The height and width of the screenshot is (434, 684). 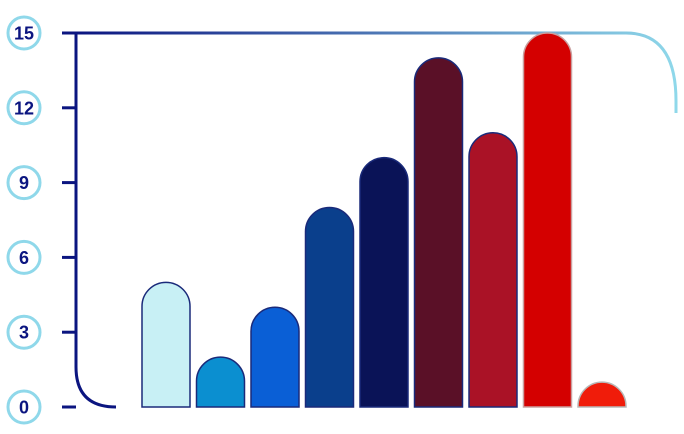 I want to click on y-tick-label: 12, so click(x=24, y=108).